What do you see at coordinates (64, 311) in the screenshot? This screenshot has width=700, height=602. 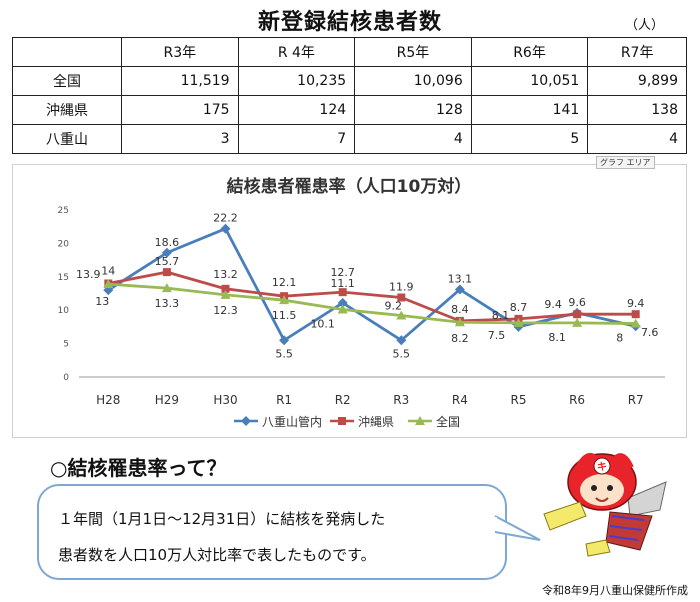 I see `y-tick-label: 10` at bounding box center [64, 311].